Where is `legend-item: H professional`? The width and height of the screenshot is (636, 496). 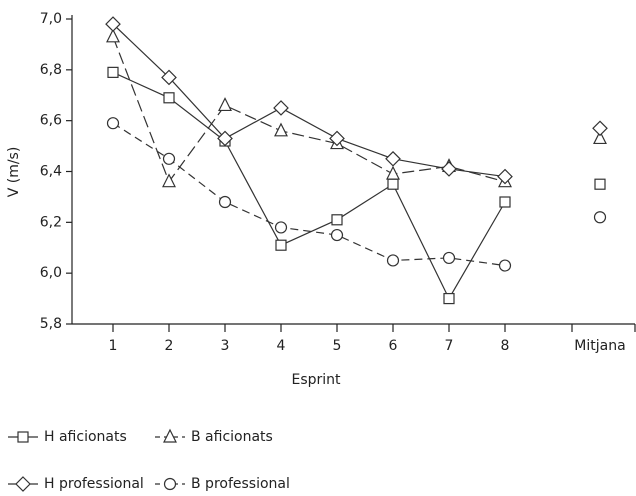 legend-item: H professional is located at coordinates (76, 484).